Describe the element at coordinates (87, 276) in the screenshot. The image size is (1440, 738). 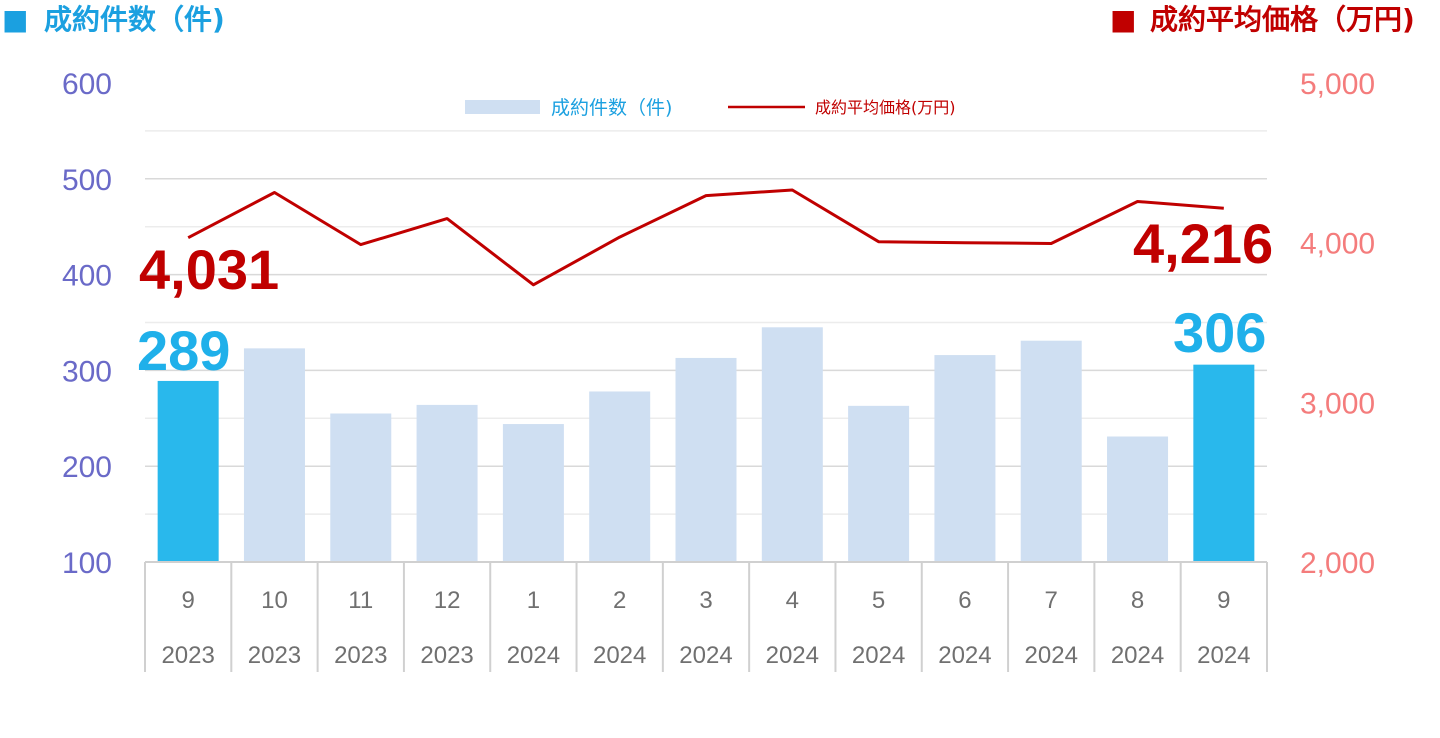
I see `left-tick-label: 400` at that location.